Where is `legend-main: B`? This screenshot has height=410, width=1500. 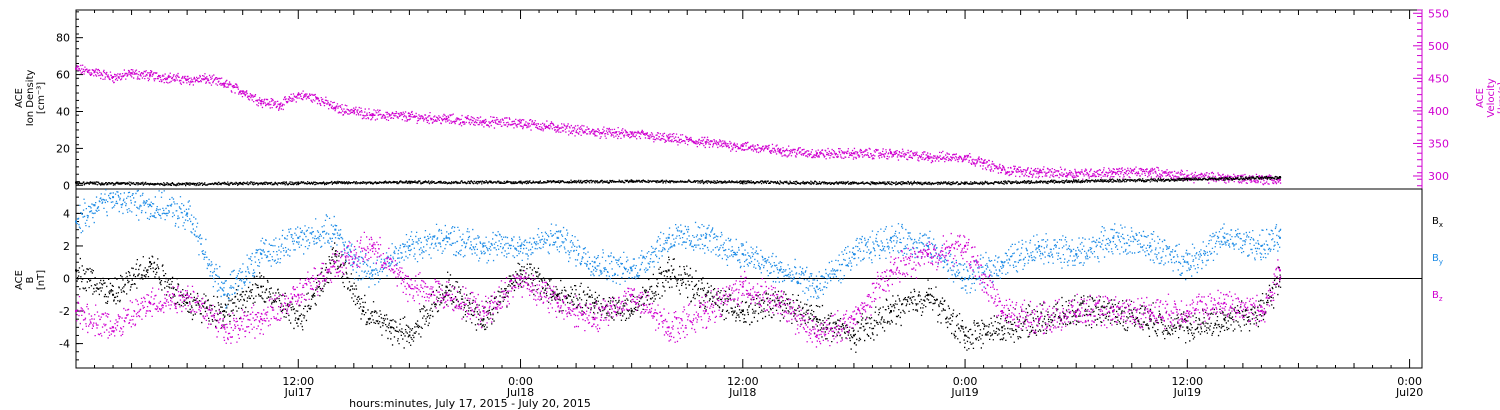 legend-main: B is located at coordinates (1435, 295).